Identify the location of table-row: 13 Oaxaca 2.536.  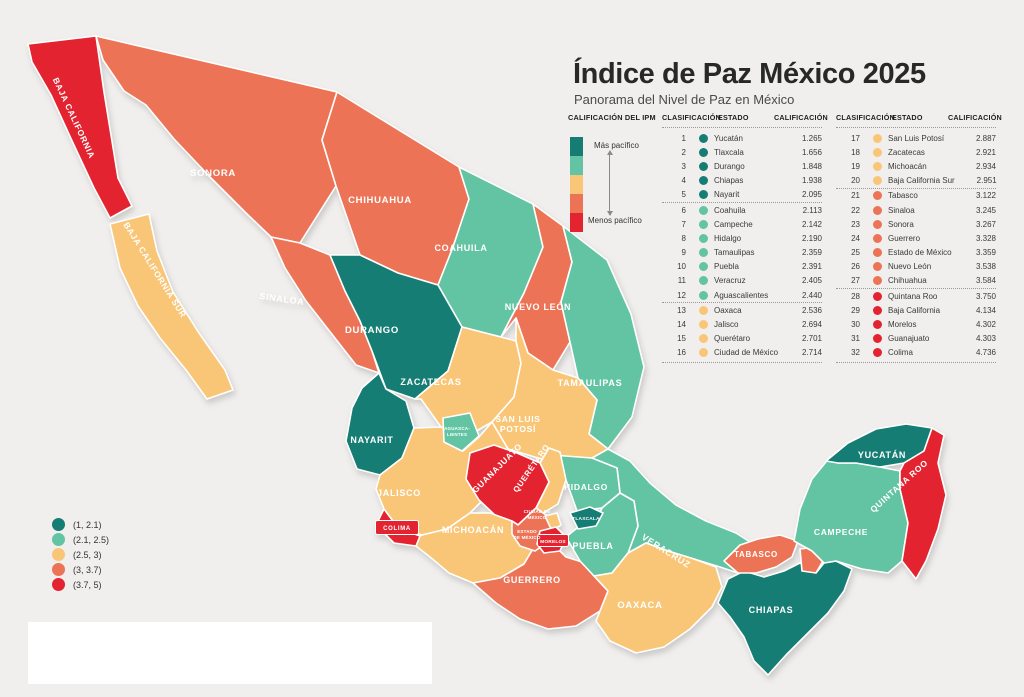
(742, 309).